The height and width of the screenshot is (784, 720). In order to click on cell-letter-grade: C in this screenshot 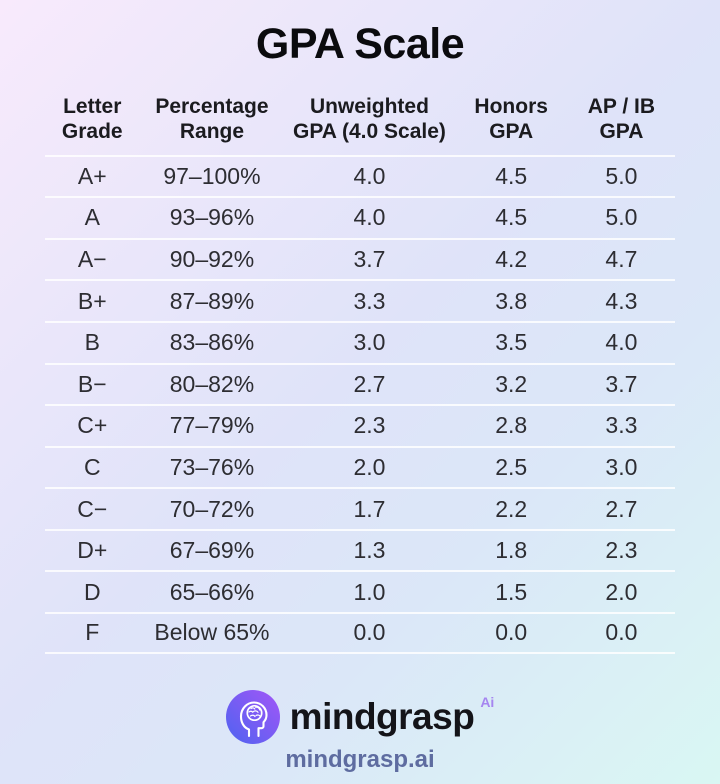, I will do `click(92, 466)`.